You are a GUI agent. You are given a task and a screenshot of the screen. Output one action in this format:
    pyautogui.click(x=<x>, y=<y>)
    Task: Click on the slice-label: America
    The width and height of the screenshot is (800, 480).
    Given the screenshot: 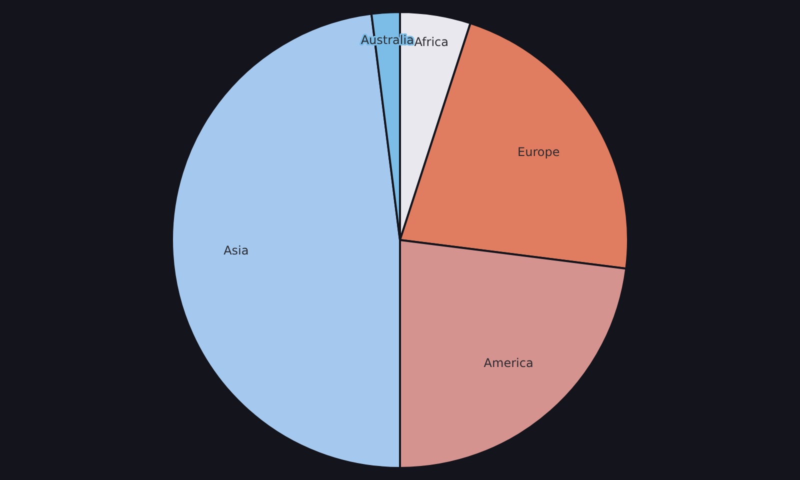 What is the action you would take?
    pyautogui.click(x=509, y=363)
    